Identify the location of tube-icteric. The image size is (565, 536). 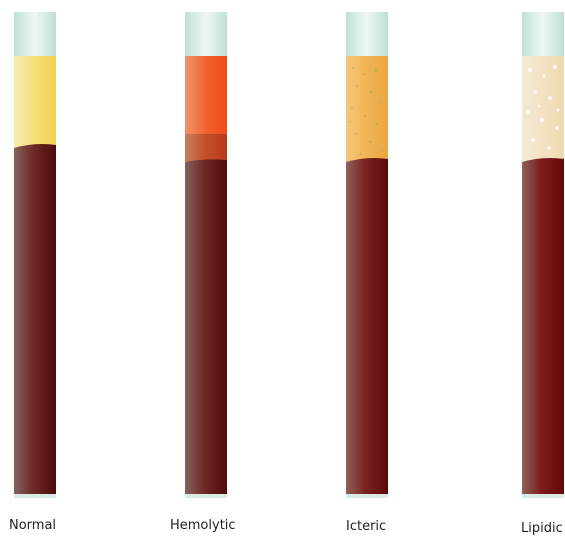
(367, 255).